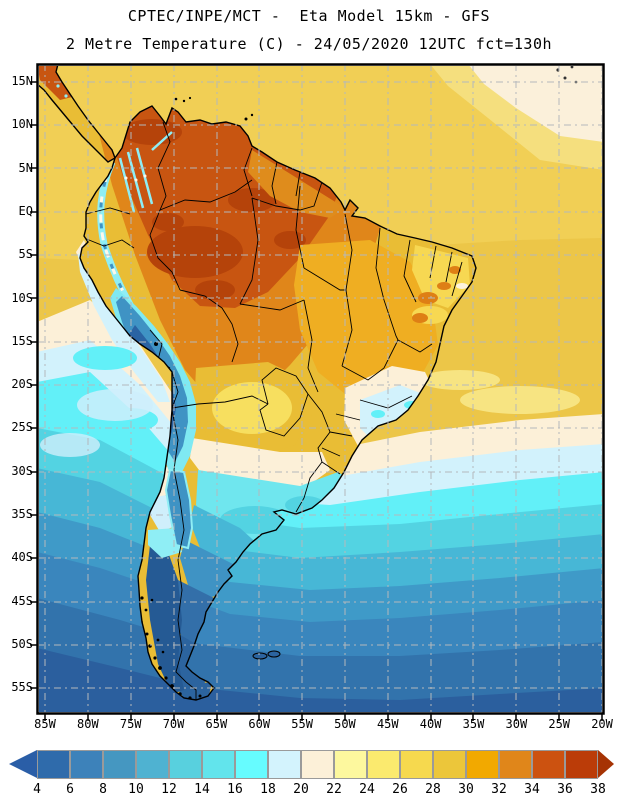  Describe the element at coordinates (309, 16) in the screenshot. I see `page-title: CPTEC/INPE/MCT - Eta Model 15km - GFS` at that location.